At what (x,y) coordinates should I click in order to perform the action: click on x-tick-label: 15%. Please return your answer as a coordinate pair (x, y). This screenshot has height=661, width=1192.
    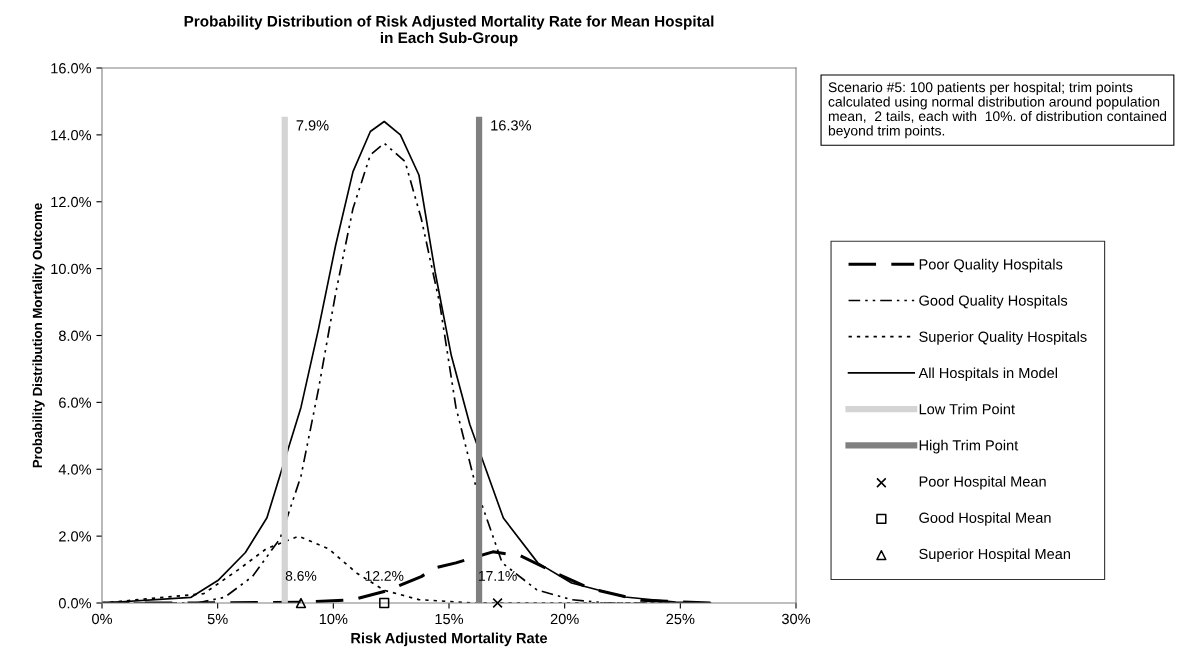
    Looking at the image, I should click on (449, 619).